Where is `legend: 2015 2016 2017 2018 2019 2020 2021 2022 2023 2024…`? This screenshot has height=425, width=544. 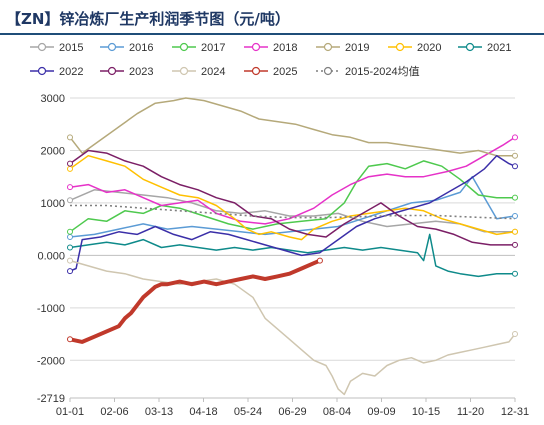
legend: 2015 2016 2017 2018 2019 2020 2021 2022 2023 2024… is located at coordinates (270, 60).